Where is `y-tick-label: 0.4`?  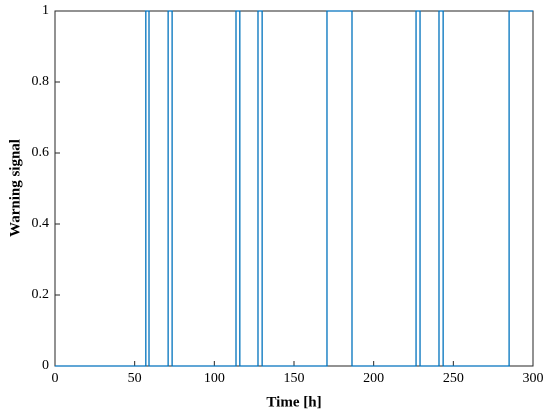
y-tick-label: 0.4 is located at coordinates (41, 223).